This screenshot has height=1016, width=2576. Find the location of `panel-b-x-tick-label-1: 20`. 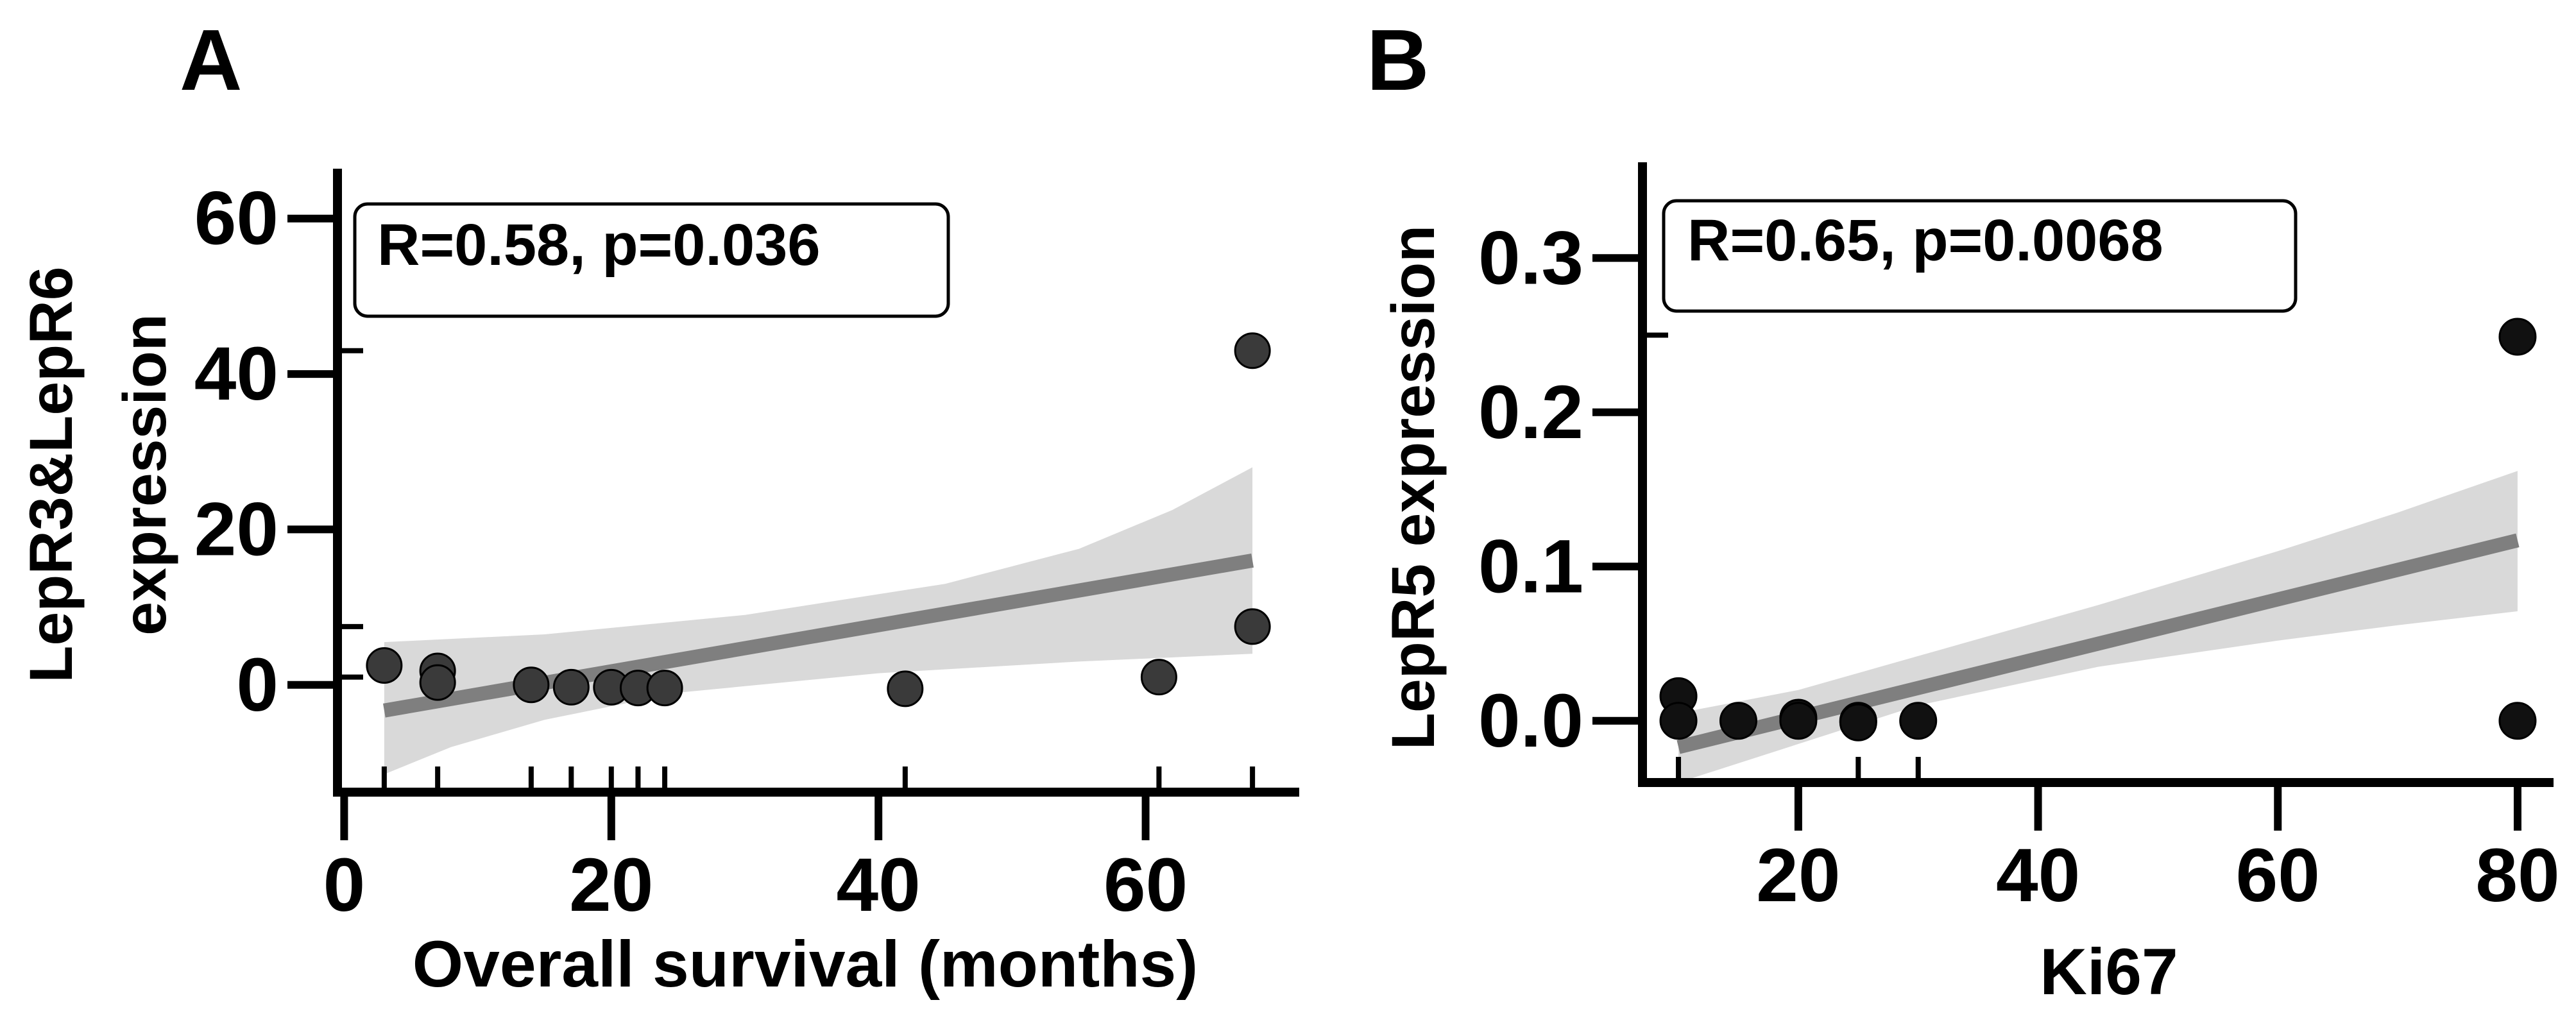

panel-b-x-tick-label-1: 20 is located at coordinates (1798, 875).